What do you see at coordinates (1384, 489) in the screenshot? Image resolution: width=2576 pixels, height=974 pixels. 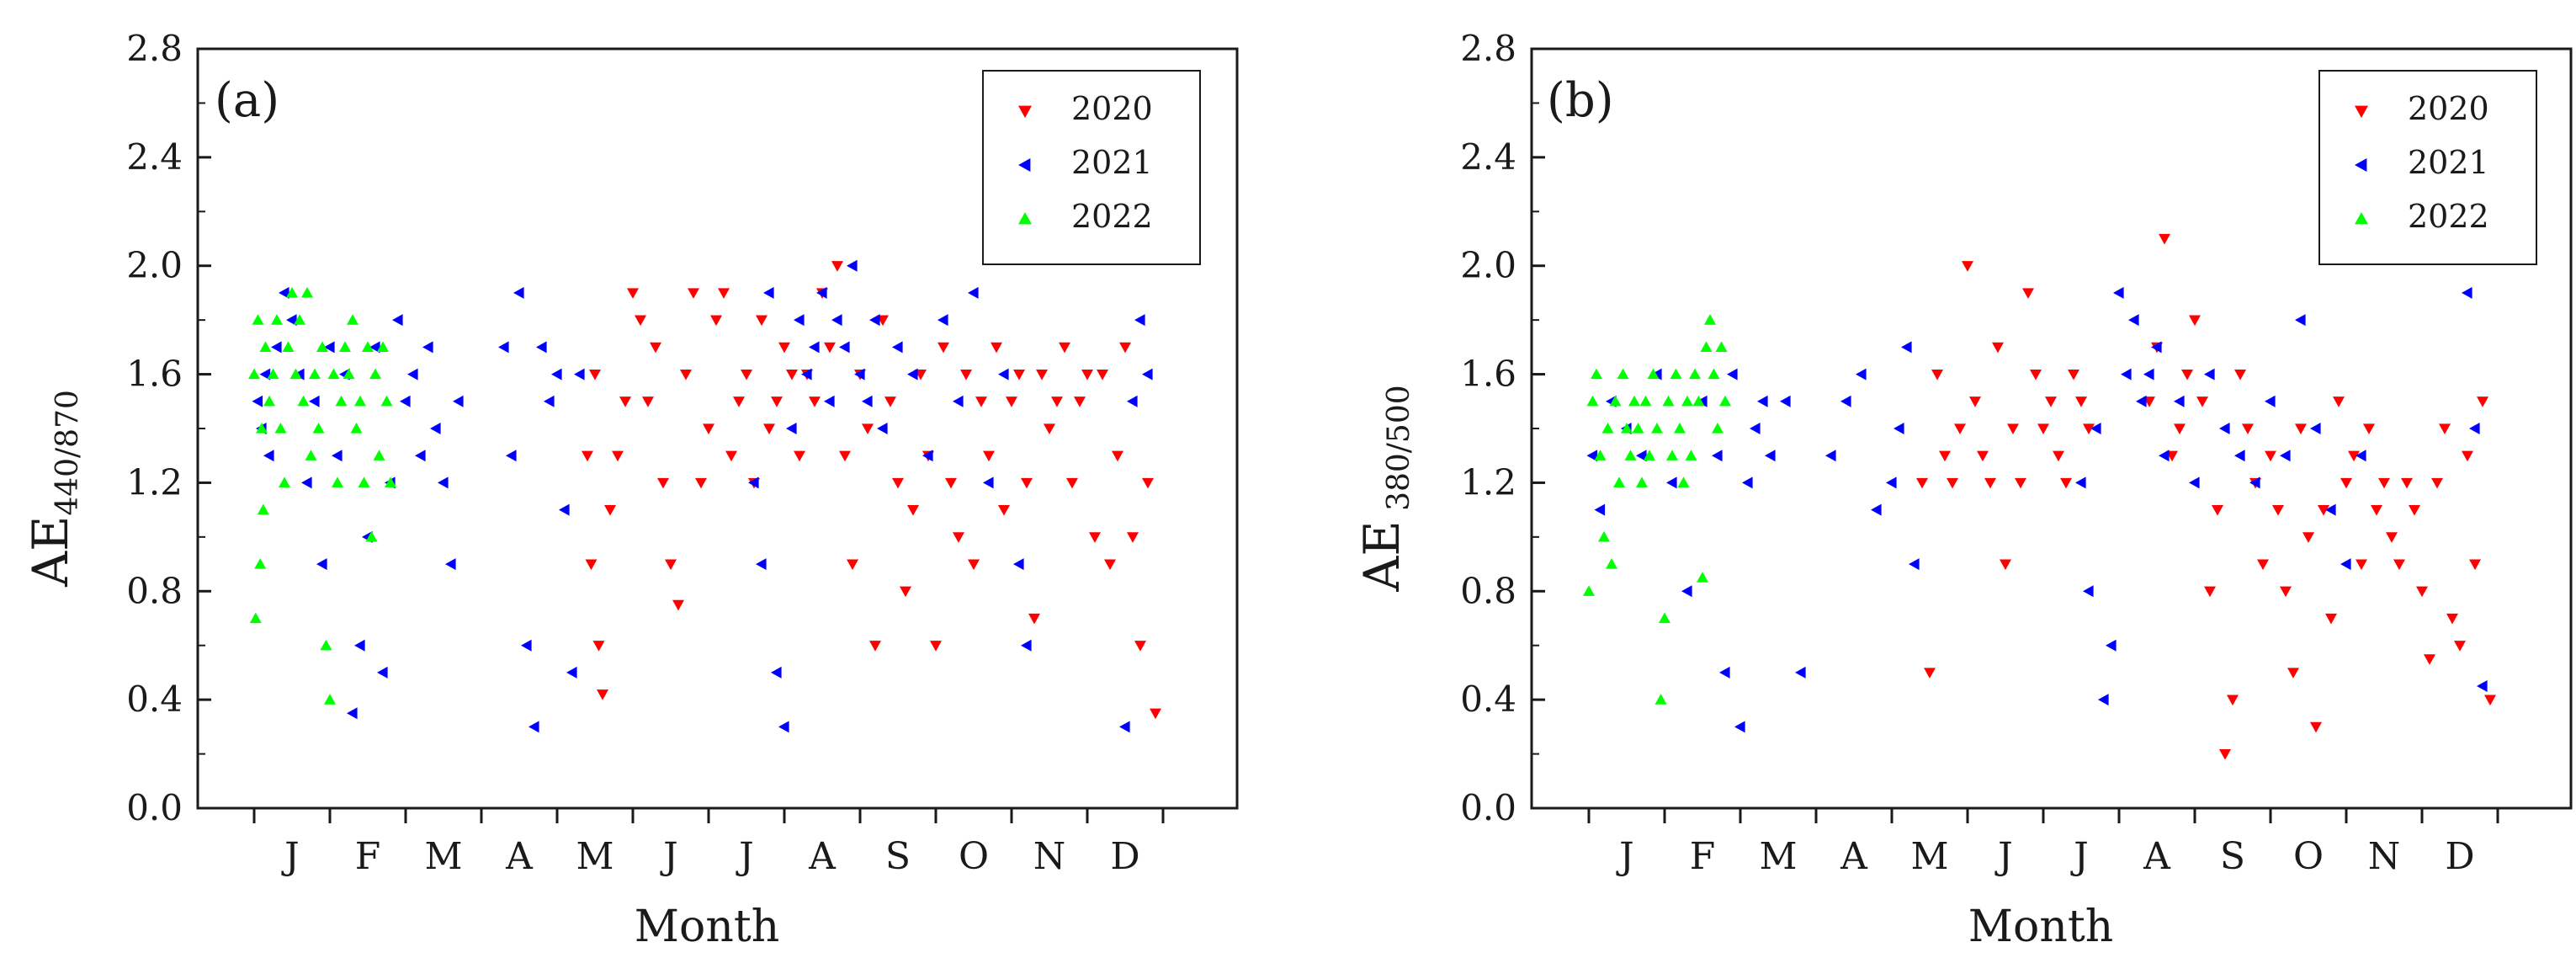 I see `y-axis-title: AE 380/500` at bounding box center [1384, 489].